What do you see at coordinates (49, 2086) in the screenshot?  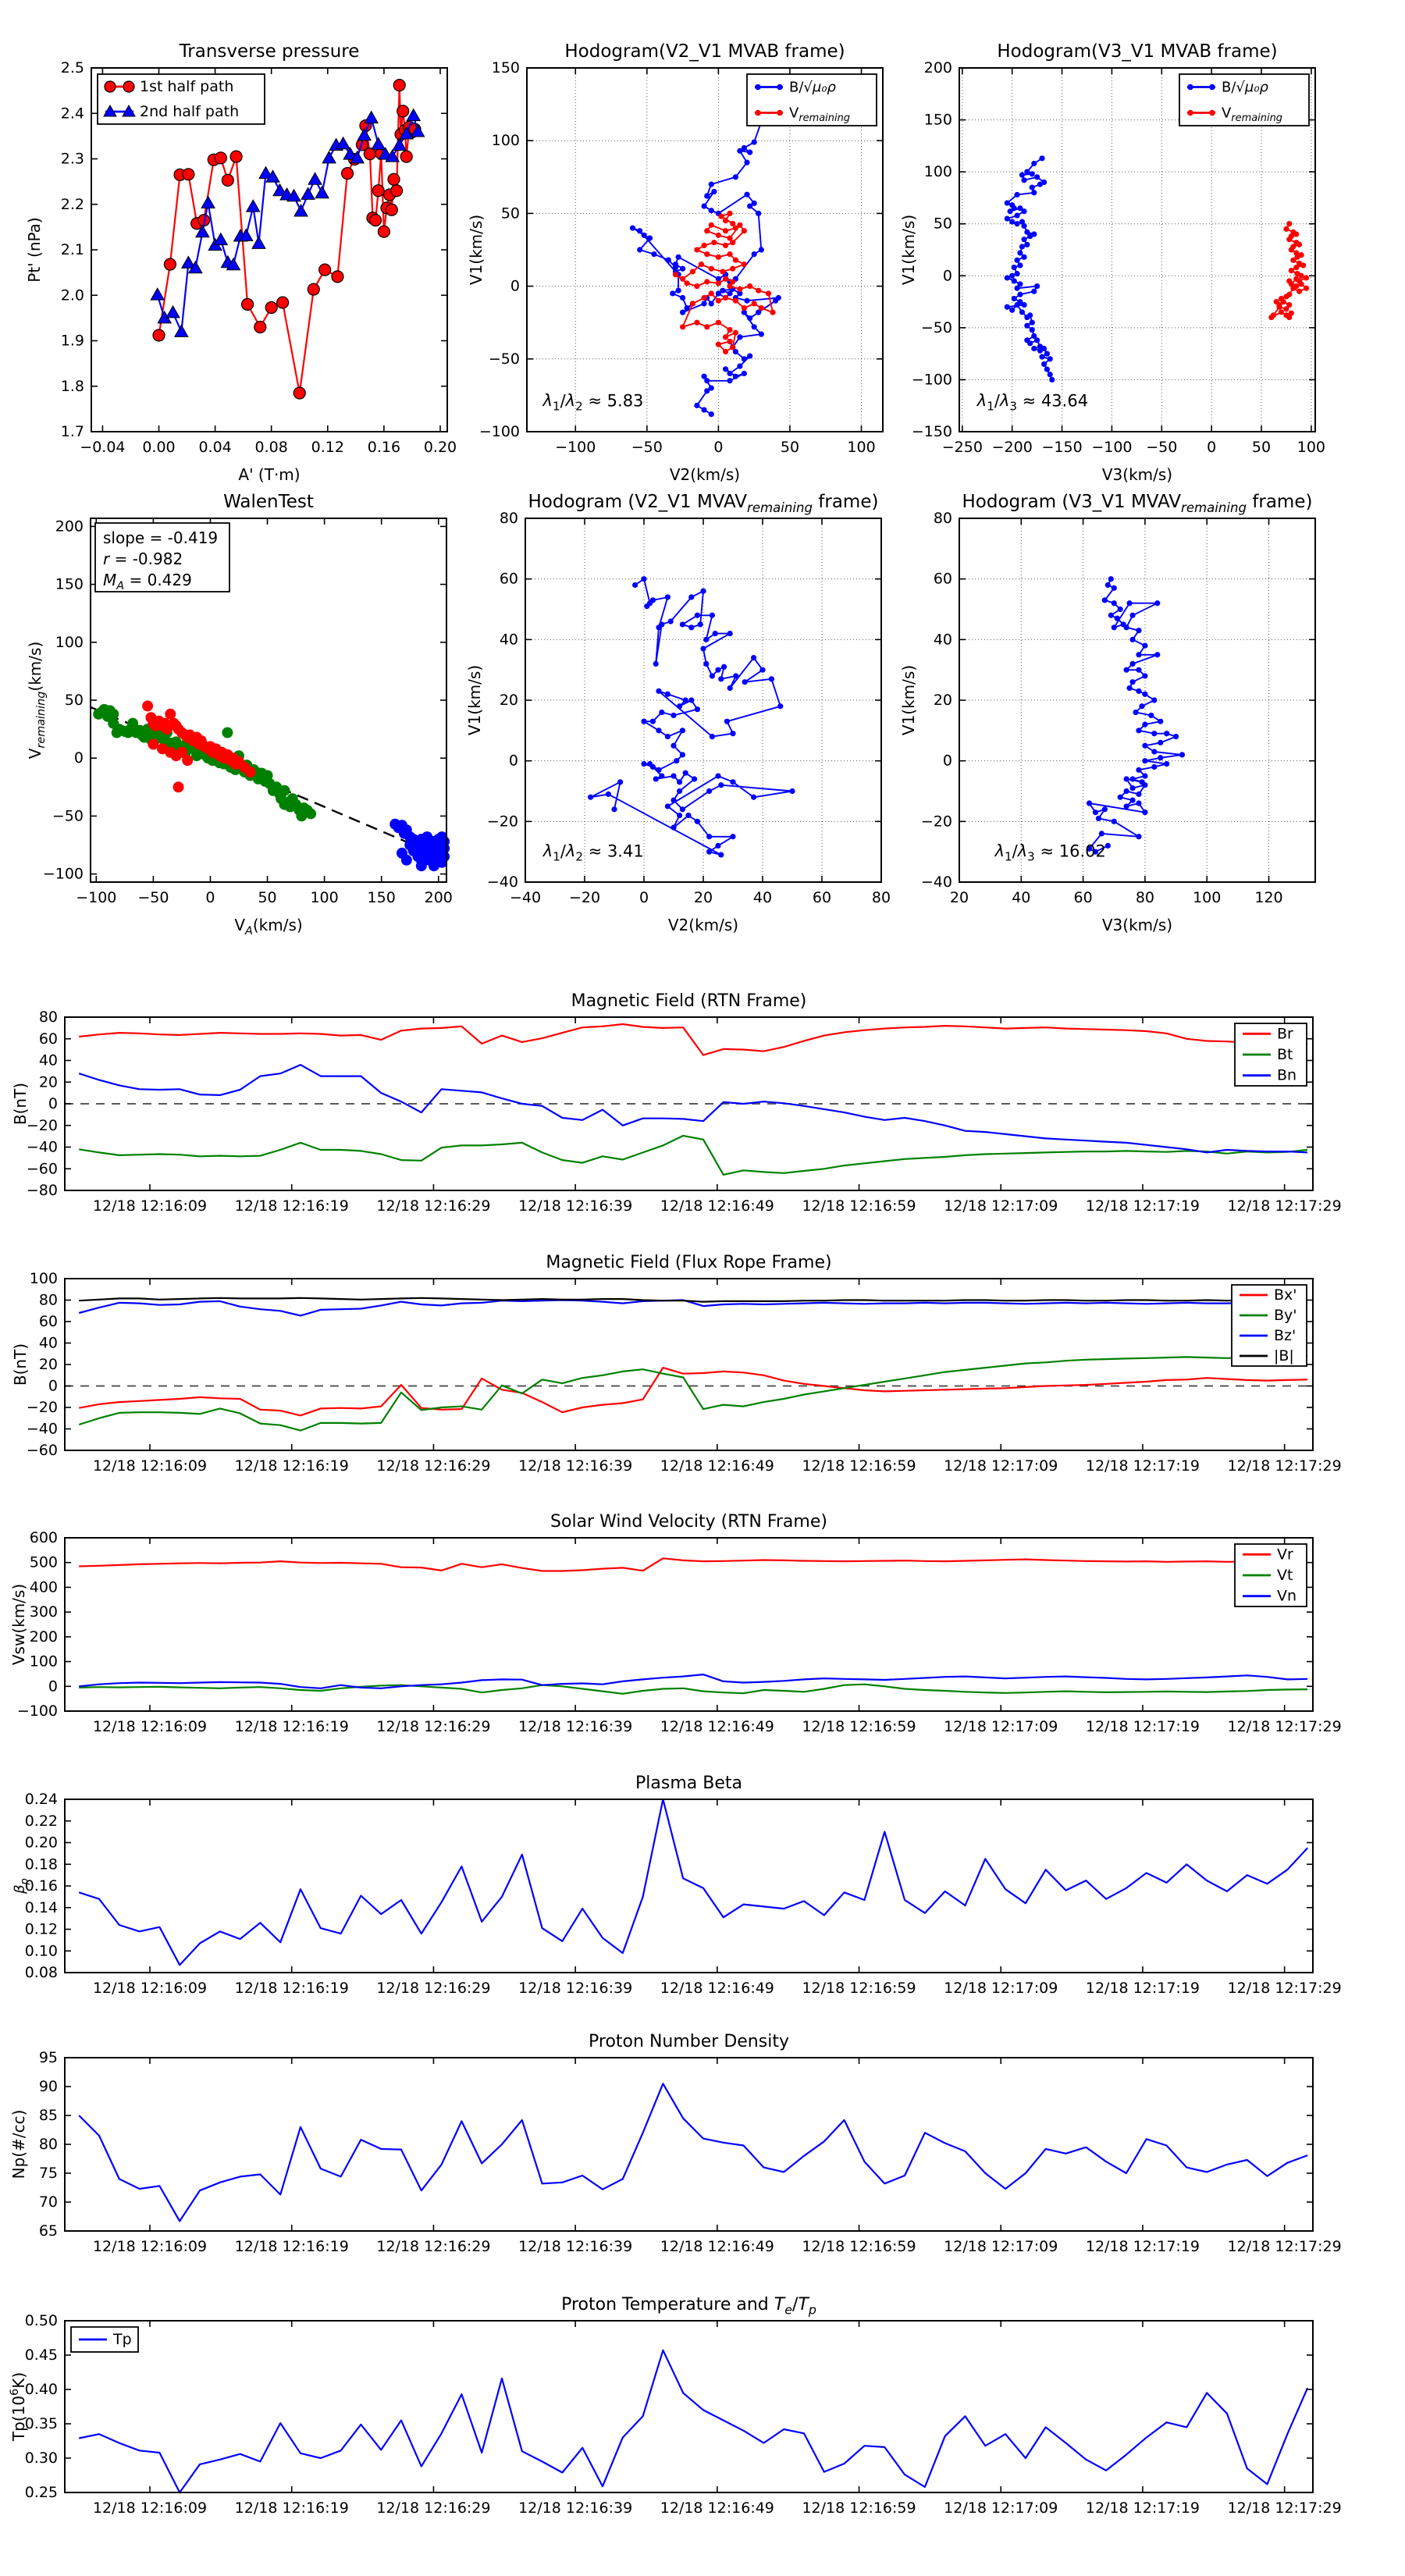 I see `svg-text: 90` at bounding box center [49, 2086].